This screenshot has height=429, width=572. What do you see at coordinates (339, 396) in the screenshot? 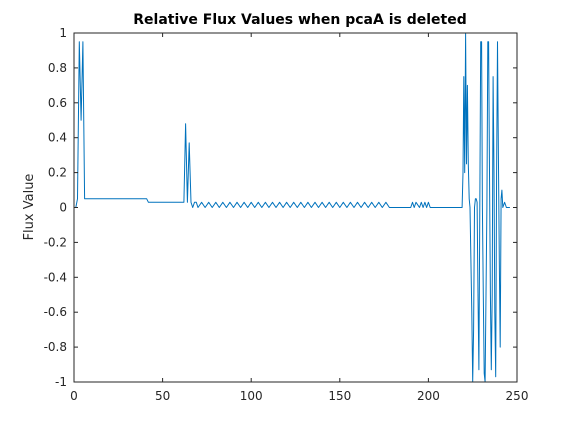
I see `x-tick-label: 150` at bounding box center [339, 396].